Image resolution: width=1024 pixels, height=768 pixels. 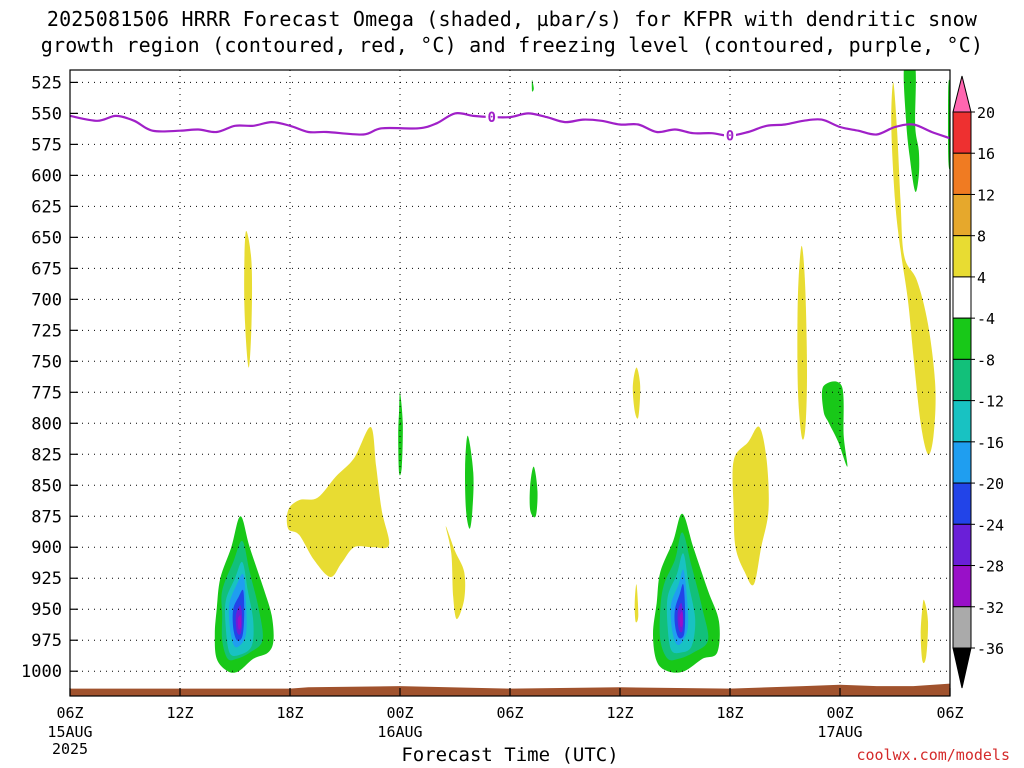 I want to click on y-tick-label: 800, so click(x=46, y=424).